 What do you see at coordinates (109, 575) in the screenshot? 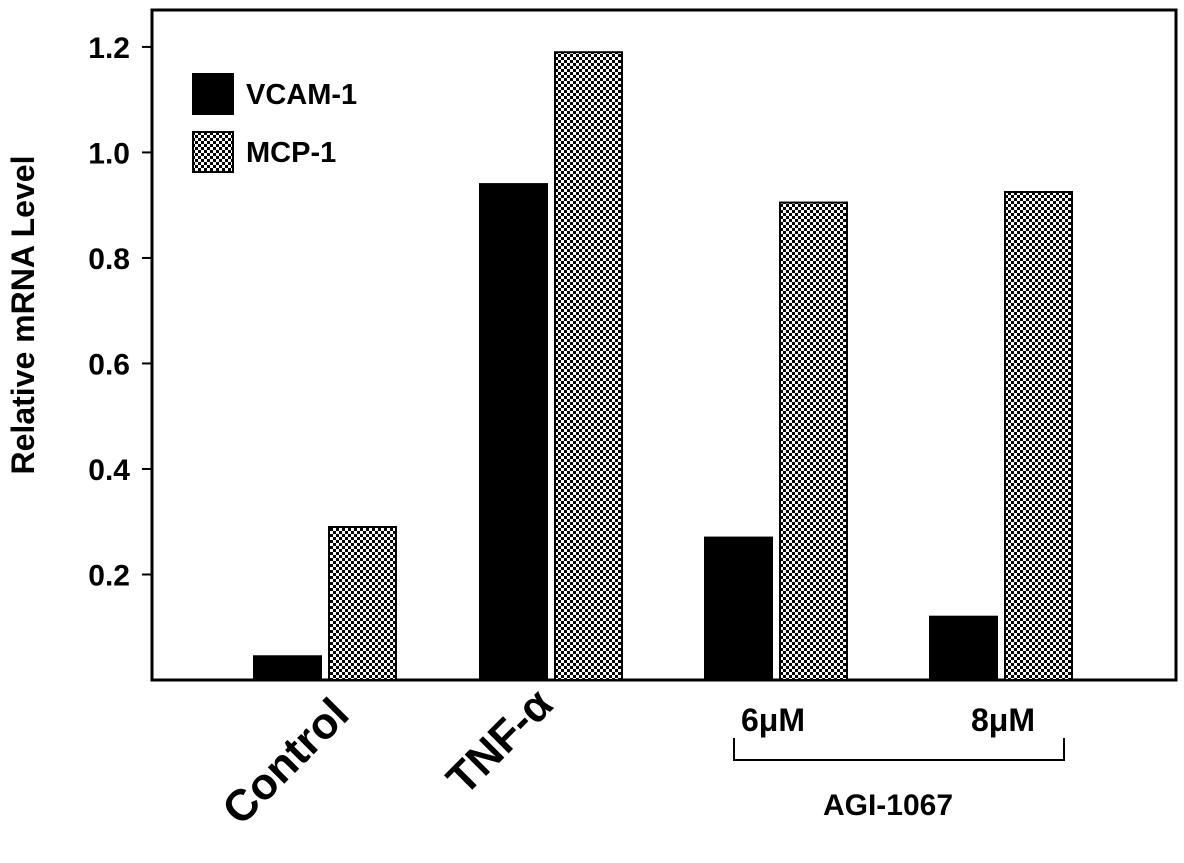
I see `y-tick-label: 0.2` at bounding box center [109, 575].